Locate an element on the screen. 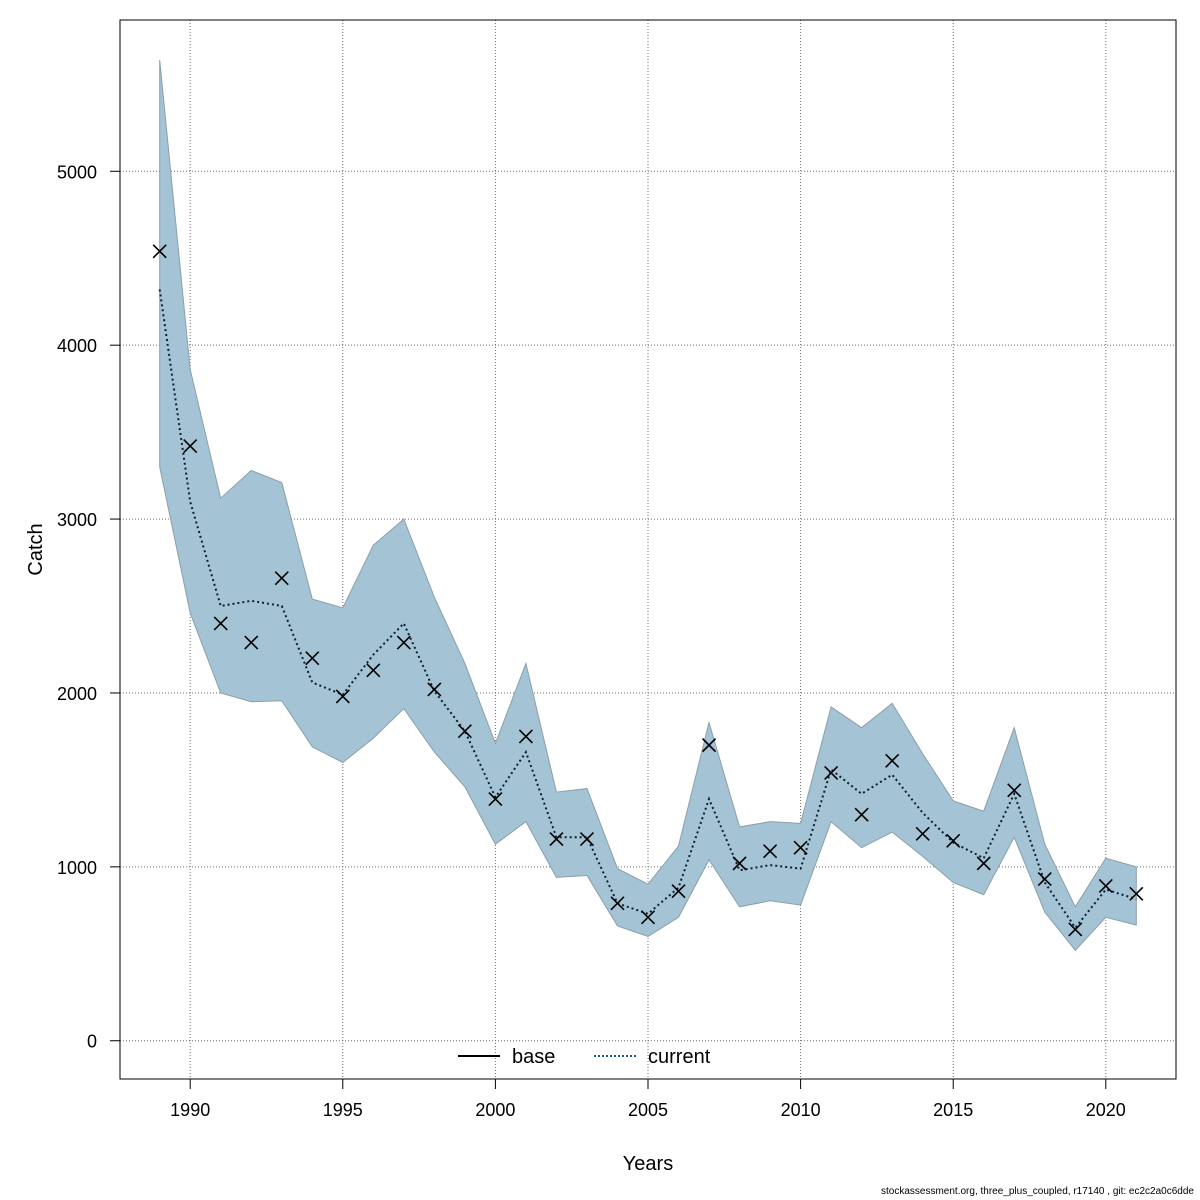  observed-point-2000 is located at coordinates (495, 799).